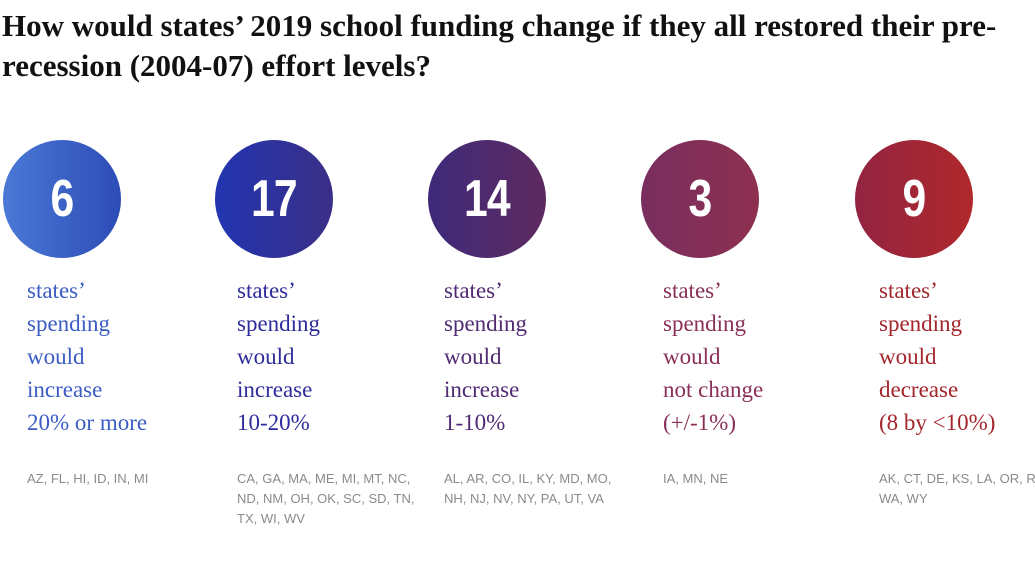  I want to click on count-circle: 6, so click(62, 199).